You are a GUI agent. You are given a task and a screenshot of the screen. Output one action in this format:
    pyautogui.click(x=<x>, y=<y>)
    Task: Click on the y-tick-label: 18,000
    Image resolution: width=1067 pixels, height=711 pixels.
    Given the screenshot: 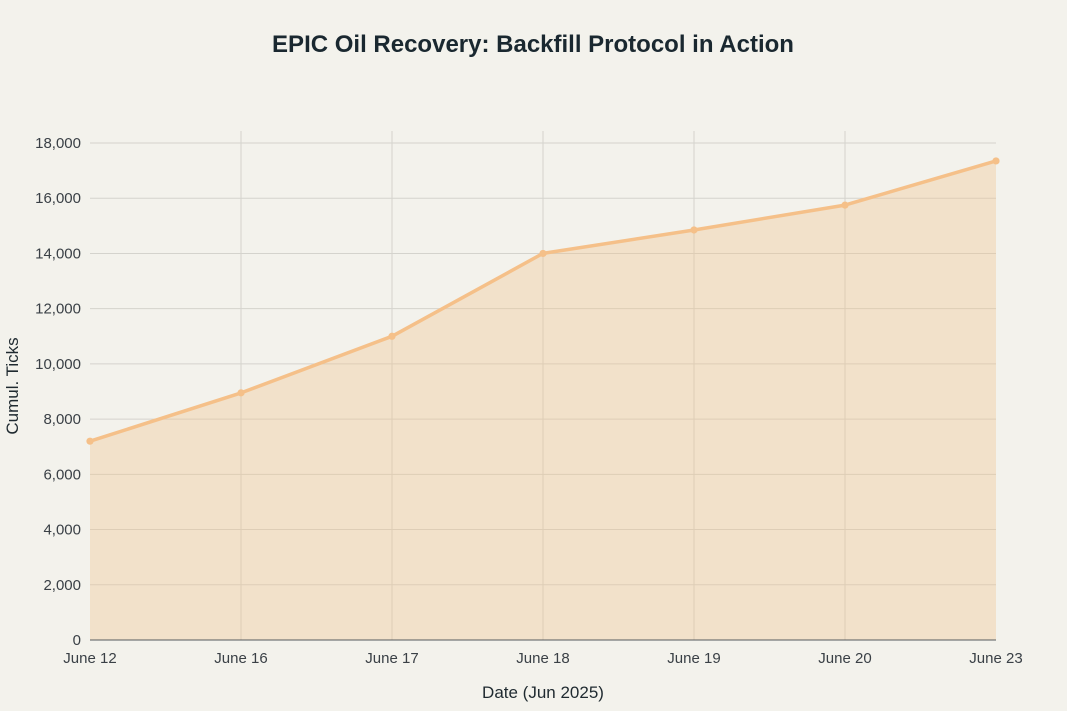 What is the action you would take?
    pyautogui.click(x=58, y=143)
    